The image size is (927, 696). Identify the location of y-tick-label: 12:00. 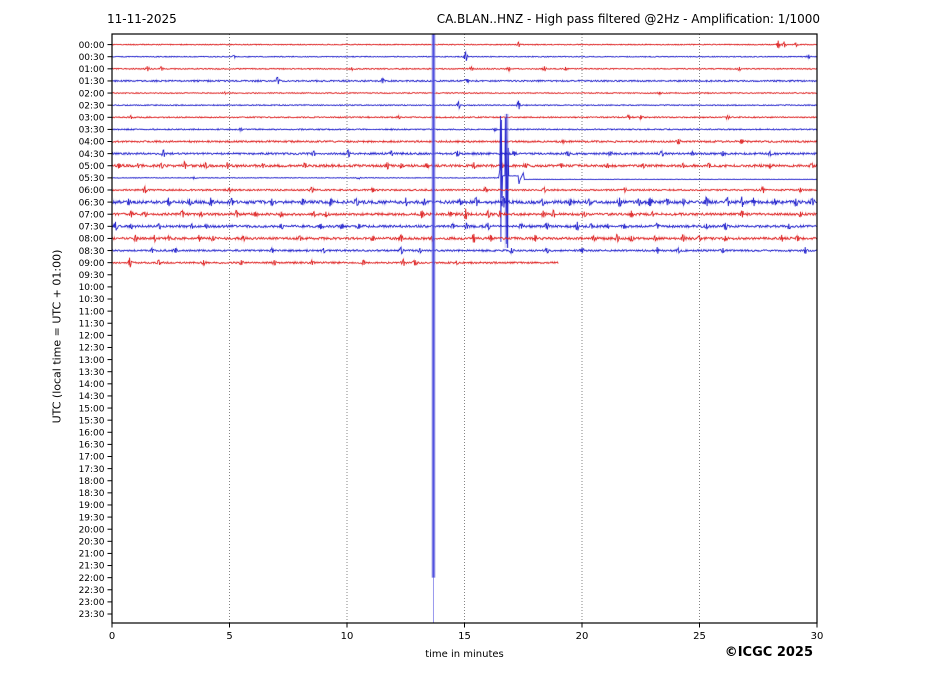
(92, 337).